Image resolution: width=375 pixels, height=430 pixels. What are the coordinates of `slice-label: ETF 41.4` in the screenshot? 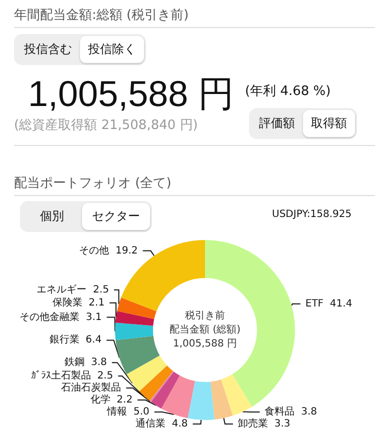 It's located at (328, 304).